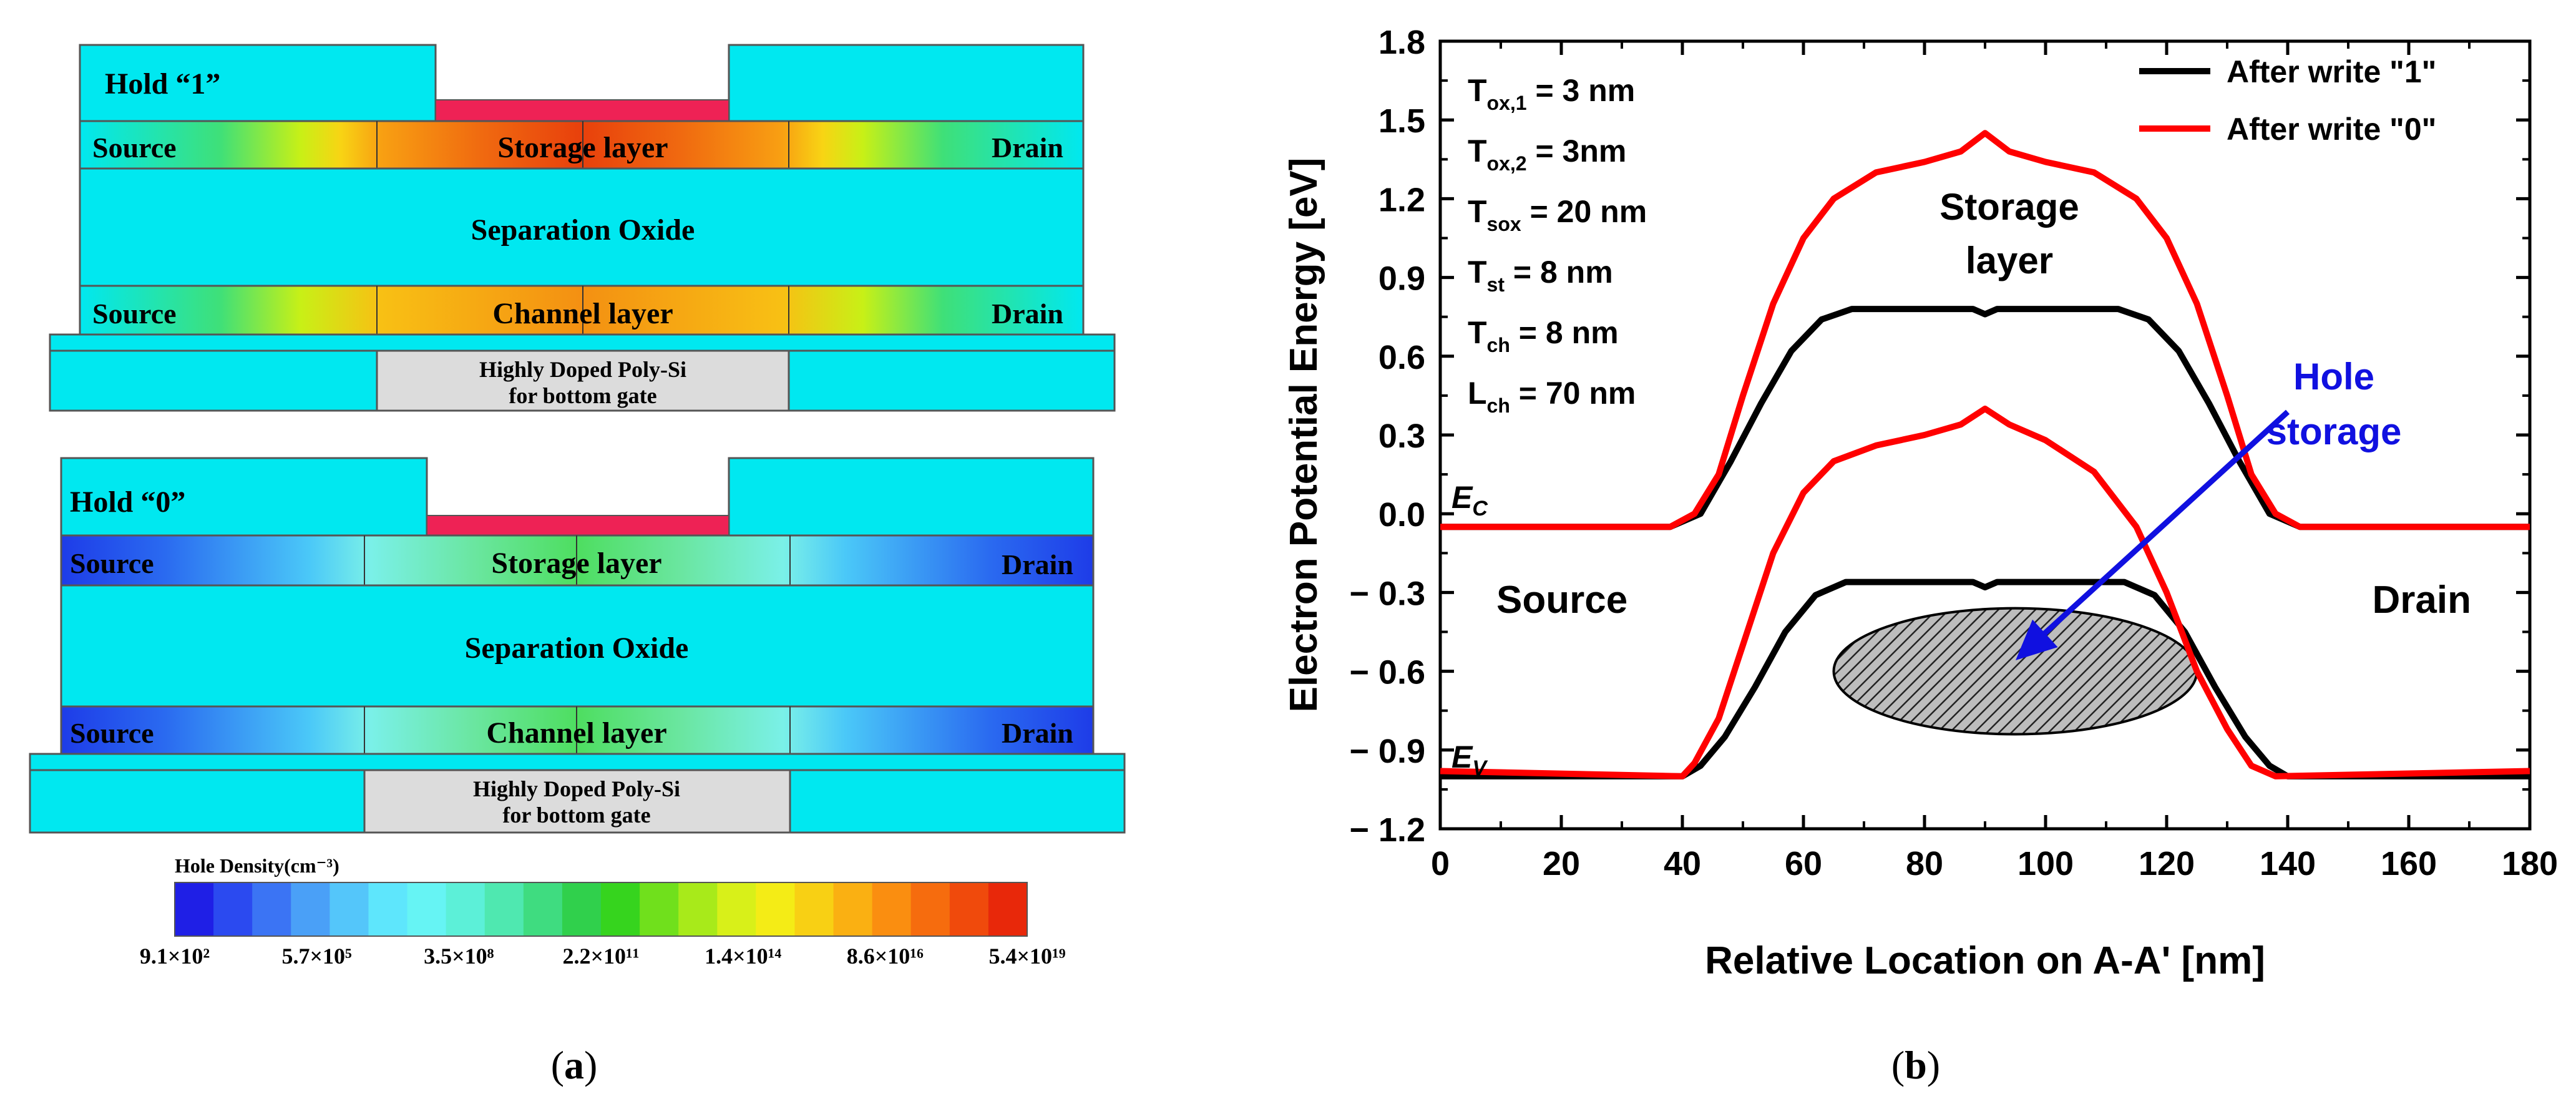  What do you see at coordinates (459, 956) in the screenshot?
I see `colorbar-tick-label: 3.5×10⁸` at bounding box center [459, 956].